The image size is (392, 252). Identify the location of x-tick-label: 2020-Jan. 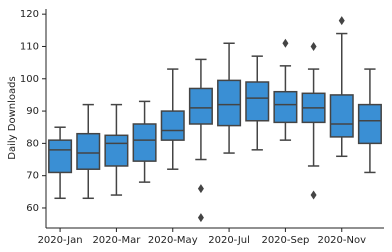
(60, 240).